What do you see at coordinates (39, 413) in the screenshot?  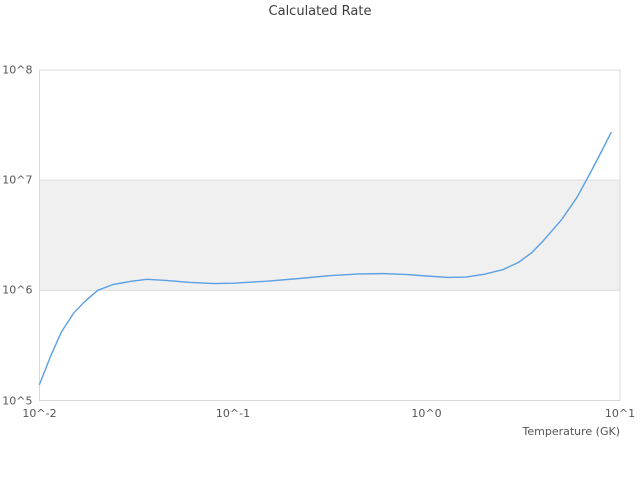 I see `x-tick-label: 10^-2` at bounding box center [39, 413].